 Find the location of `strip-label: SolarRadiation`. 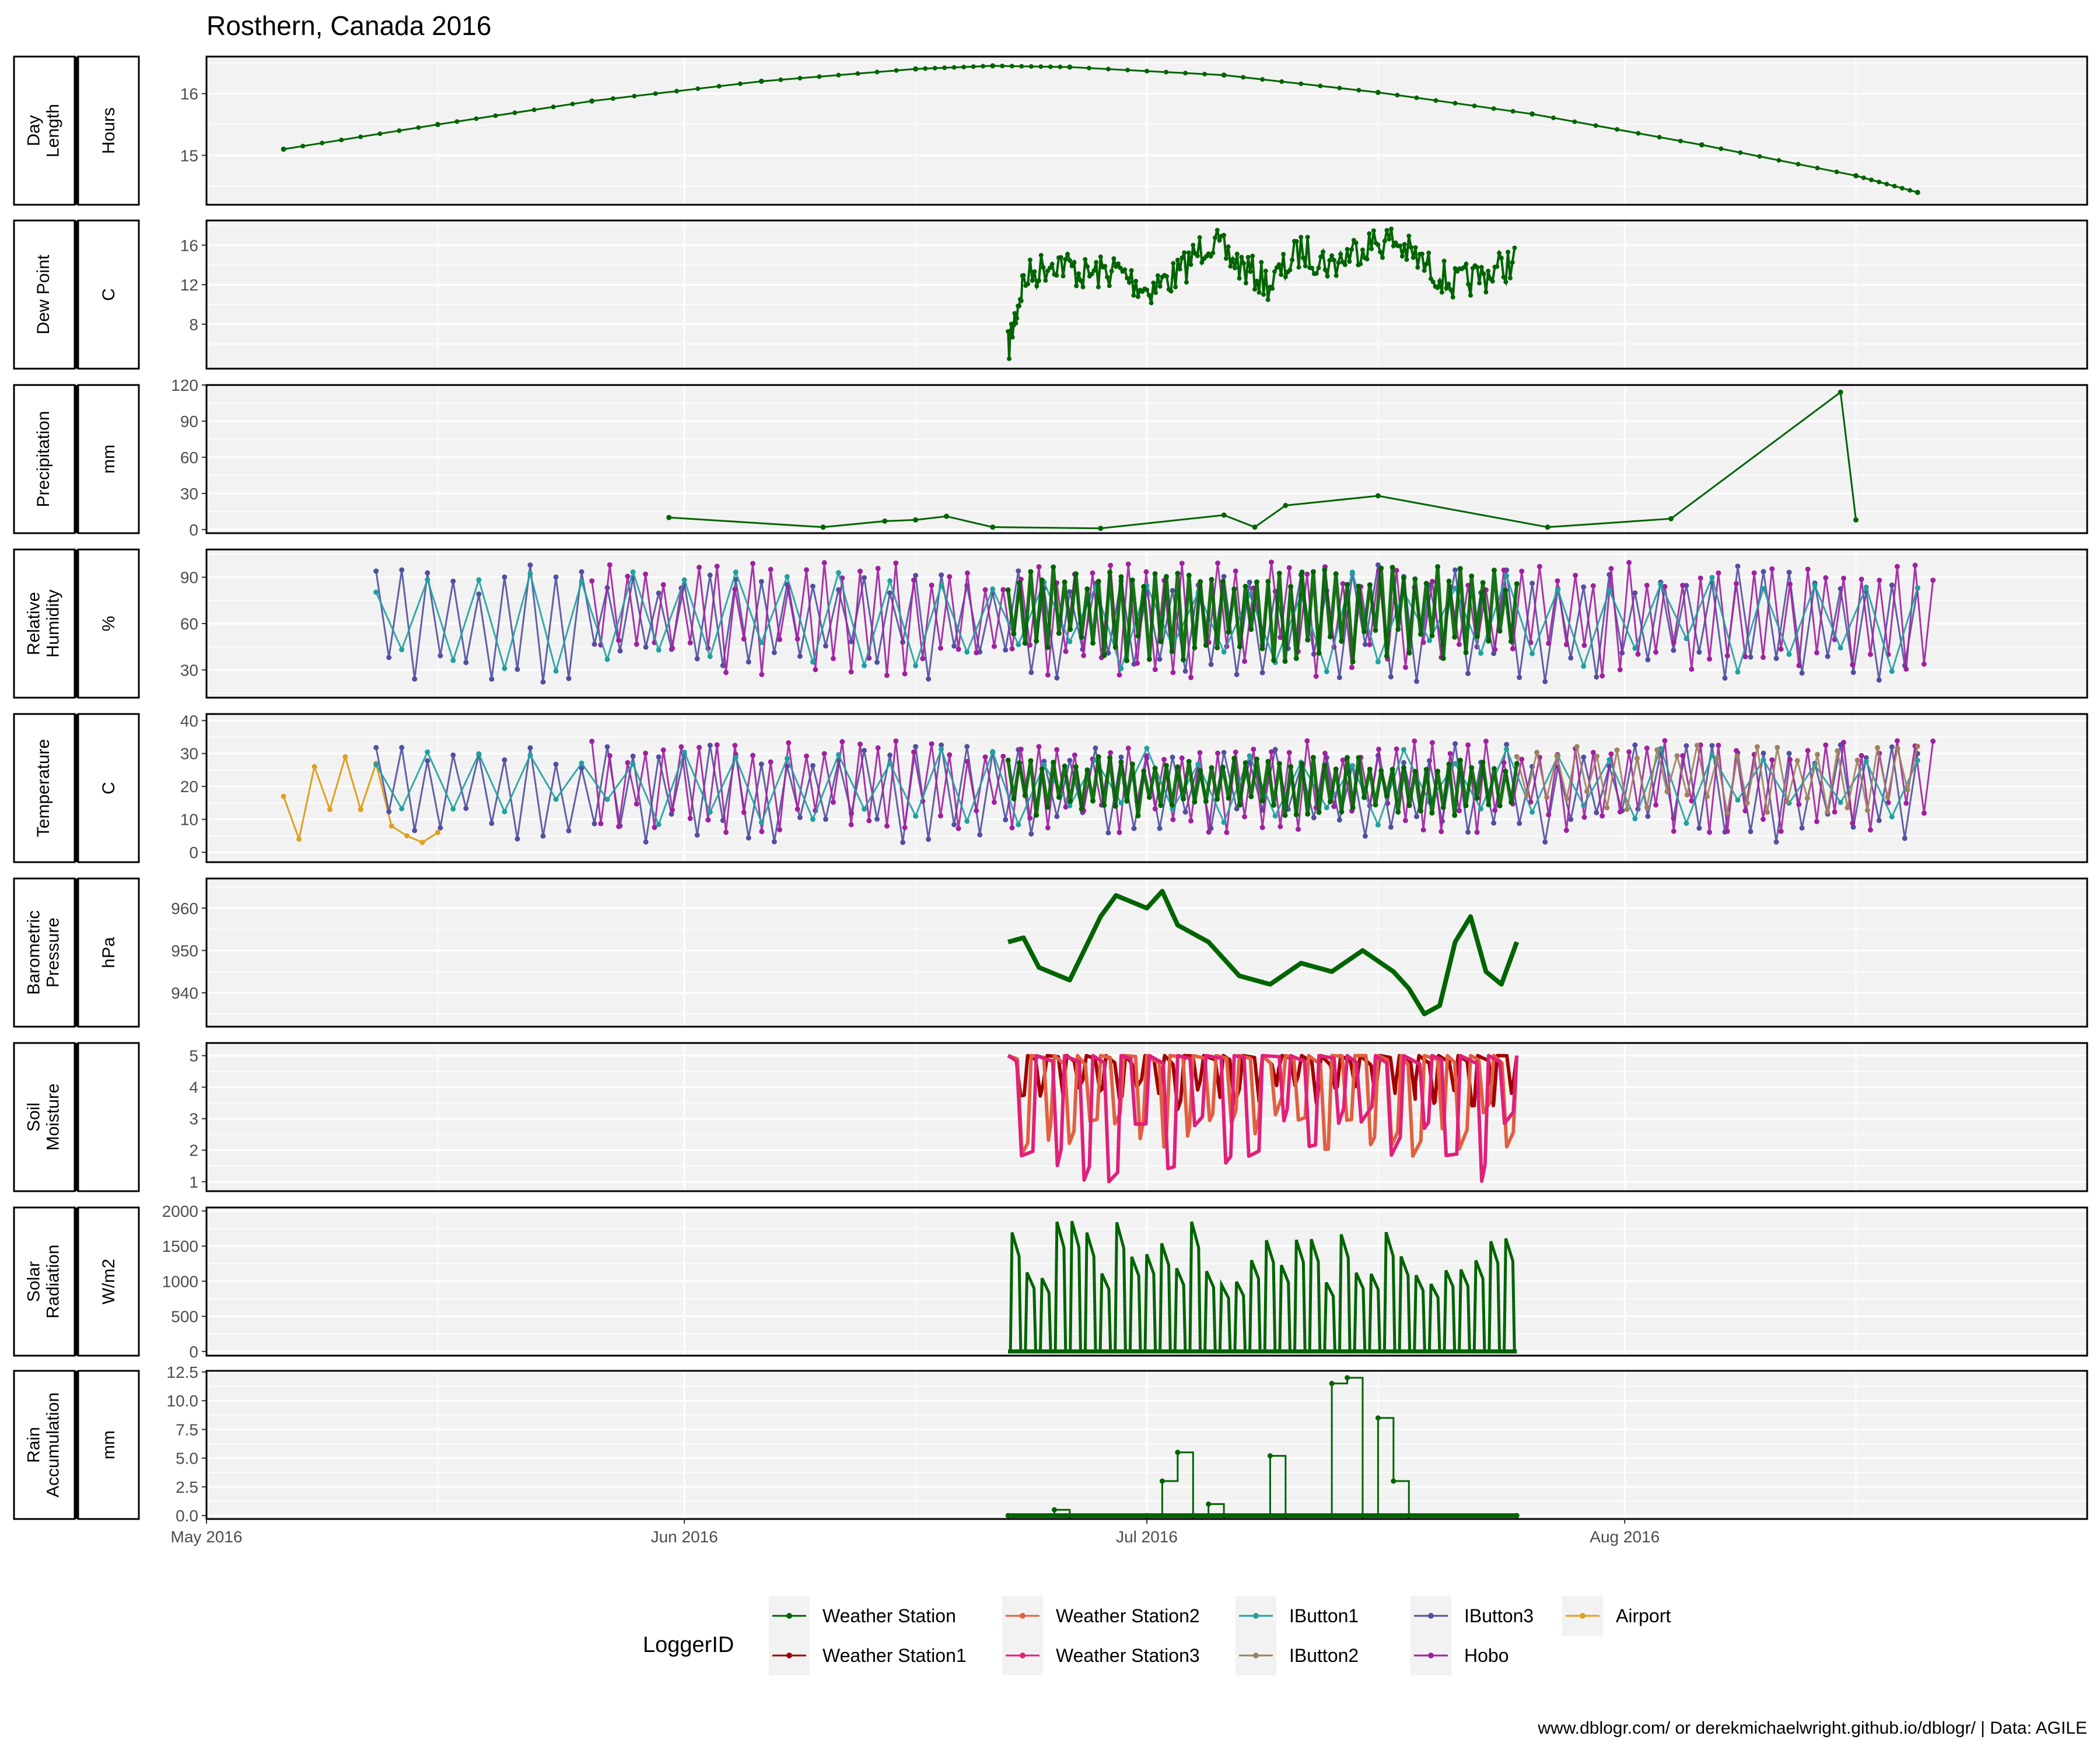

strip-label: SolarRadiation is located at coordinates (43, 1282).